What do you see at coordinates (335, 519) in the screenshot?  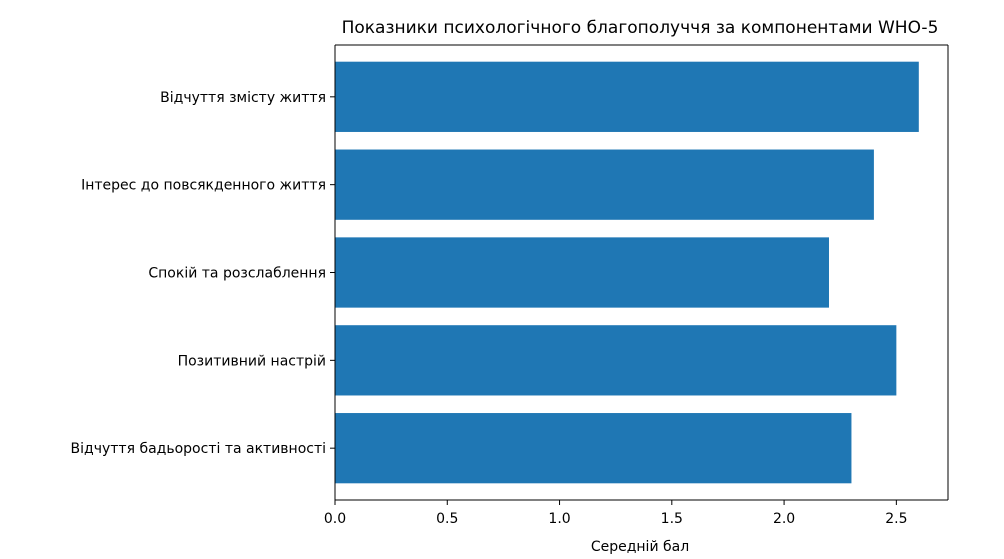 I see `x-tick-label: 0.0` at bounding box center [335, 519].